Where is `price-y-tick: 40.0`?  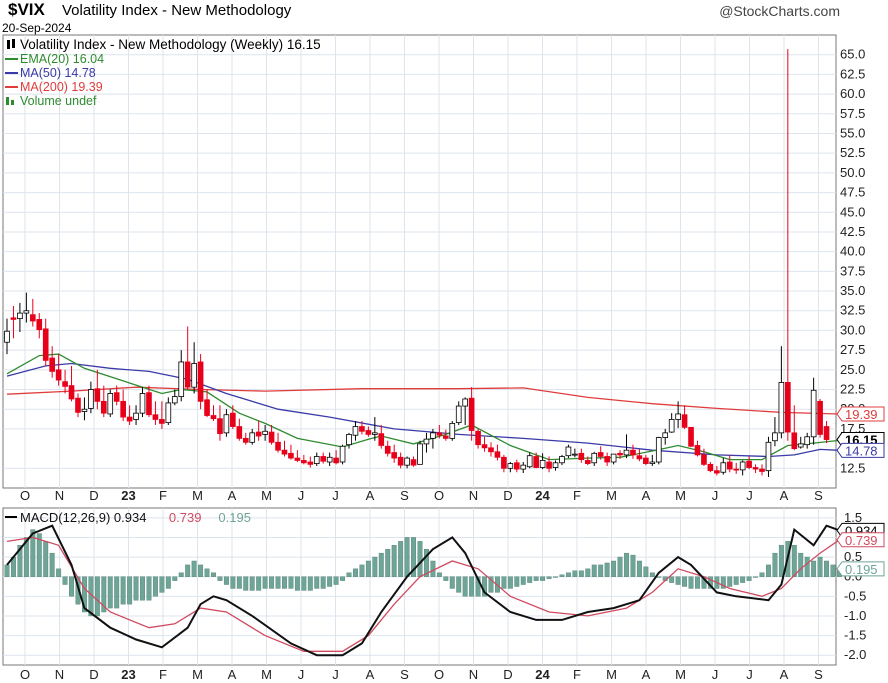
price-y-tick: 40.0 is located at coordinates (852, 251).